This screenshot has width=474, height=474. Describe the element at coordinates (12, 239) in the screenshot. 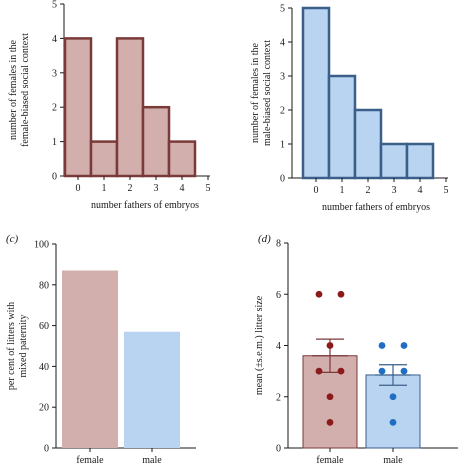

I see `panel-label: (c)` at that location.